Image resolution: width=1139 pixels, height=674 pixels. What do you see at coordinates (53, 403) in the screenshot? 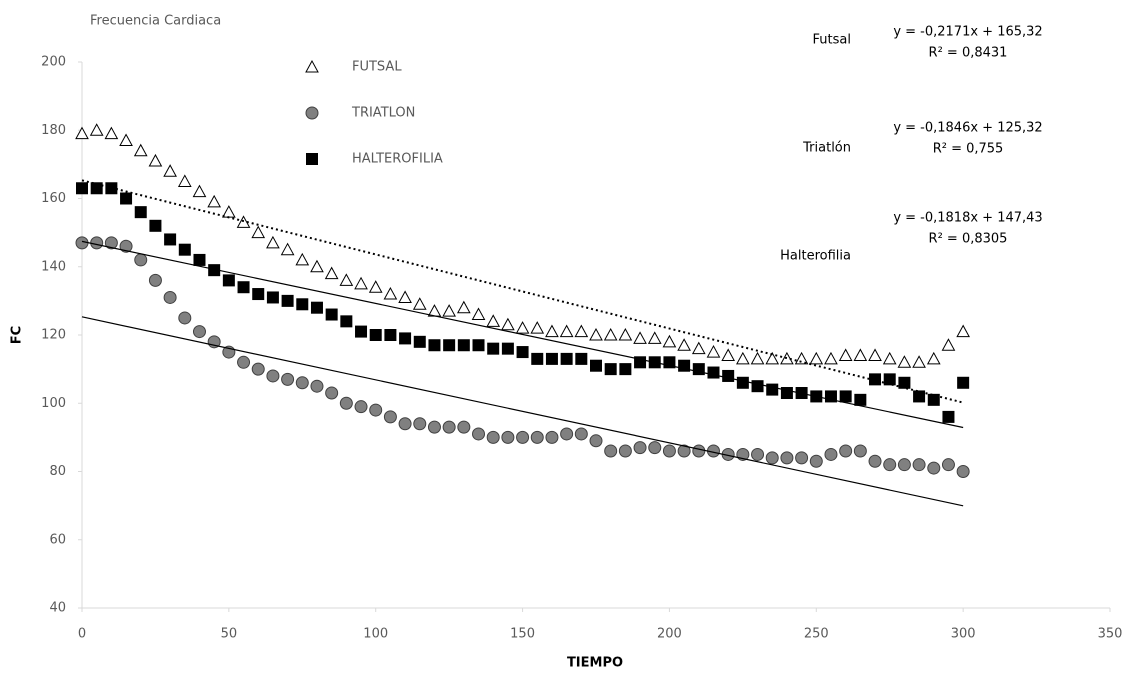
I see `y-tick-label: 100` at bounding box center [53, 403].